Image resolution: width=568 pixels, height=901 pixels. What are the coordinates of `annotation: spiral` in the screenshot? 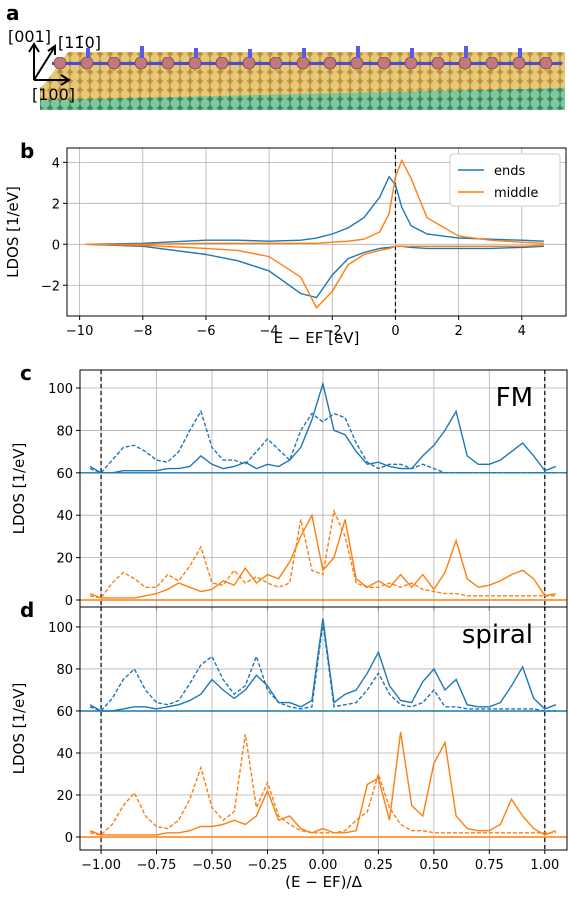 It's located at (497, 635).